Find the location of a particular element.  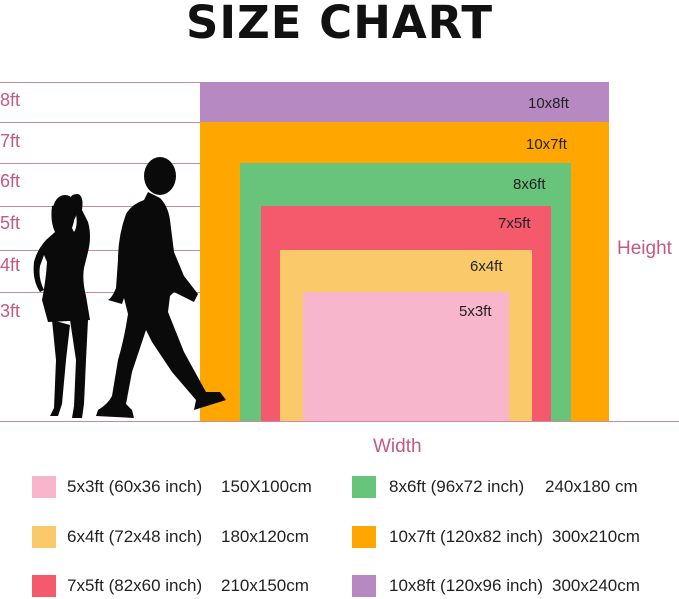

size-label-6x4: 6x4ft is located at coordinates (486, 266).